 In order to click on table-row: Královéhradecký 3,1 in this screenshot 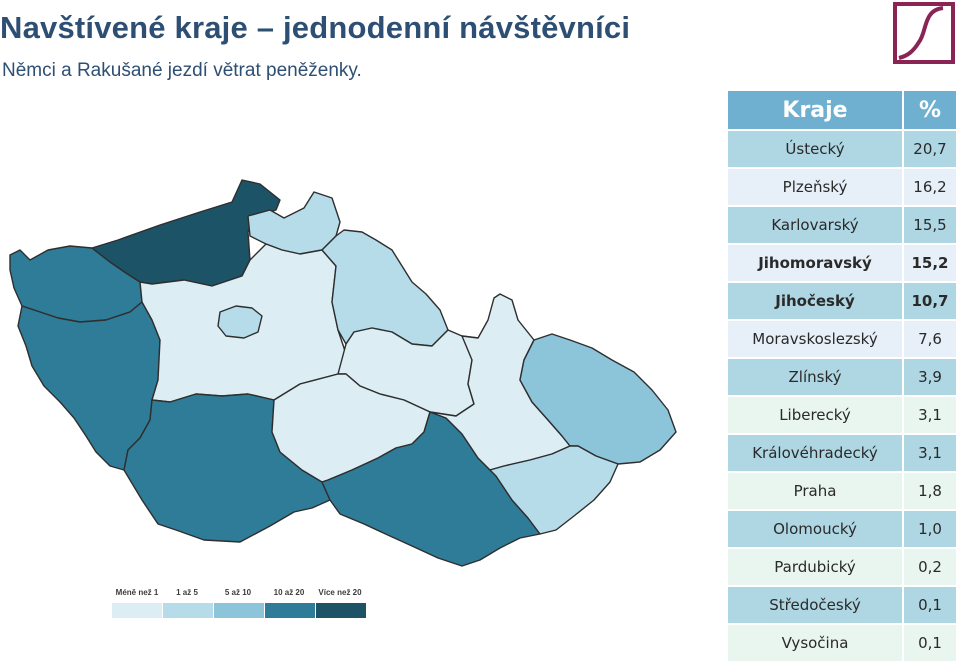, I will do `click(842, 454)`.